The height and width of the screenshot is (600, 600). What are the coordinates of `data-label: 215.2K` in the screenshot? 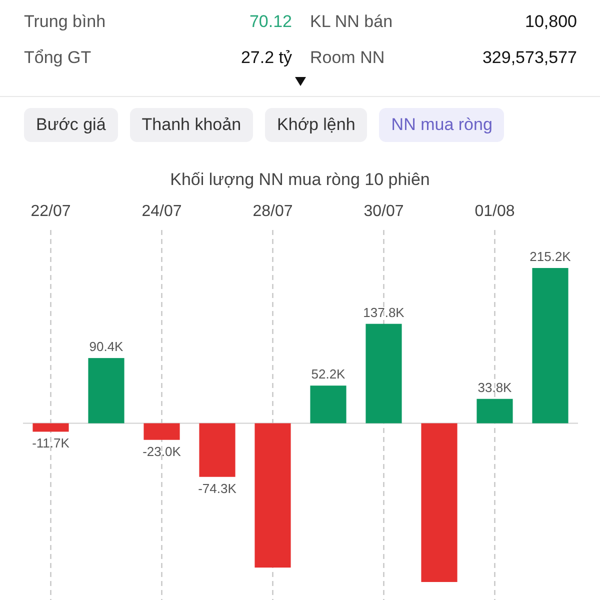 It's located at (551, 256).